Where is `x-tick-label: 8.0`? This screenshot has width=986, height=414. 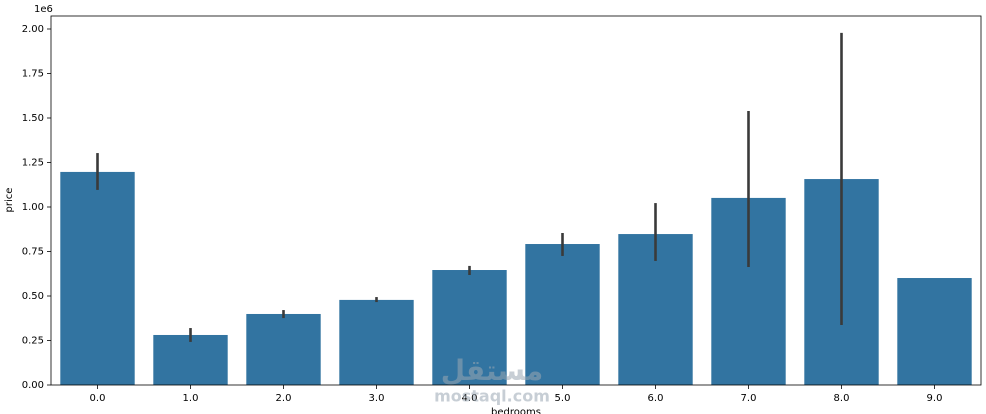 x-tick-label: 8.0 is located at coordinates (842, 398).